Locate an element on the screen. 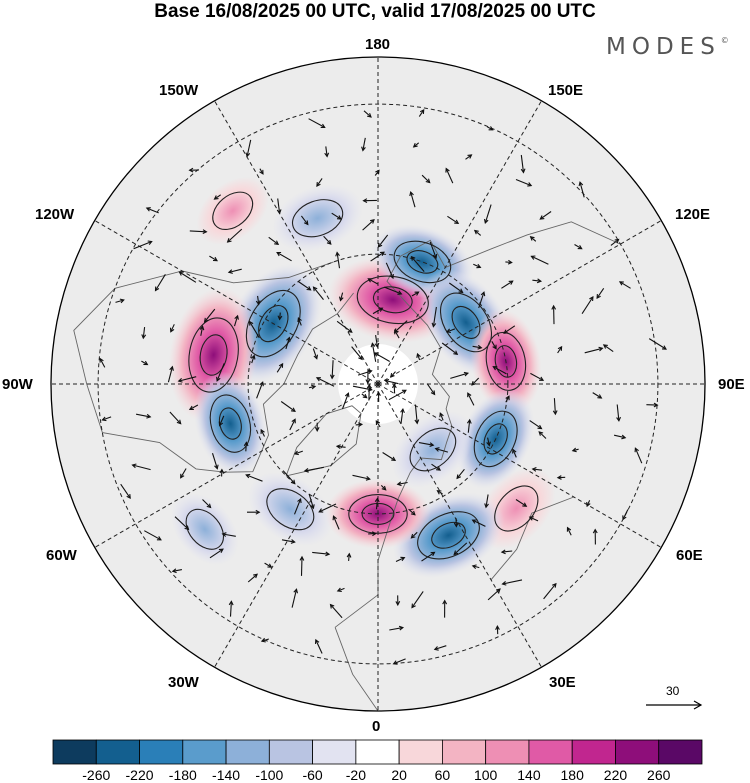 The width and height of the screenshot is (750, 783). contour-neg-25e is located at coordinates (448, 535).